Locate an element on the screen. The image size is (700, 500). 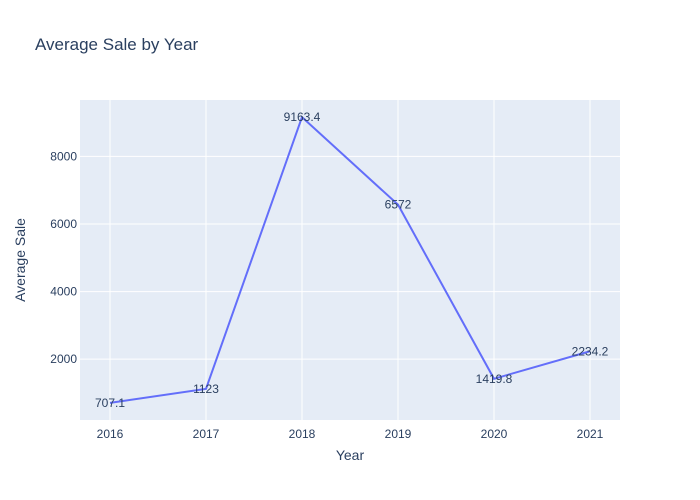
data-label: 707.1 is located at coordinates (110, 403).